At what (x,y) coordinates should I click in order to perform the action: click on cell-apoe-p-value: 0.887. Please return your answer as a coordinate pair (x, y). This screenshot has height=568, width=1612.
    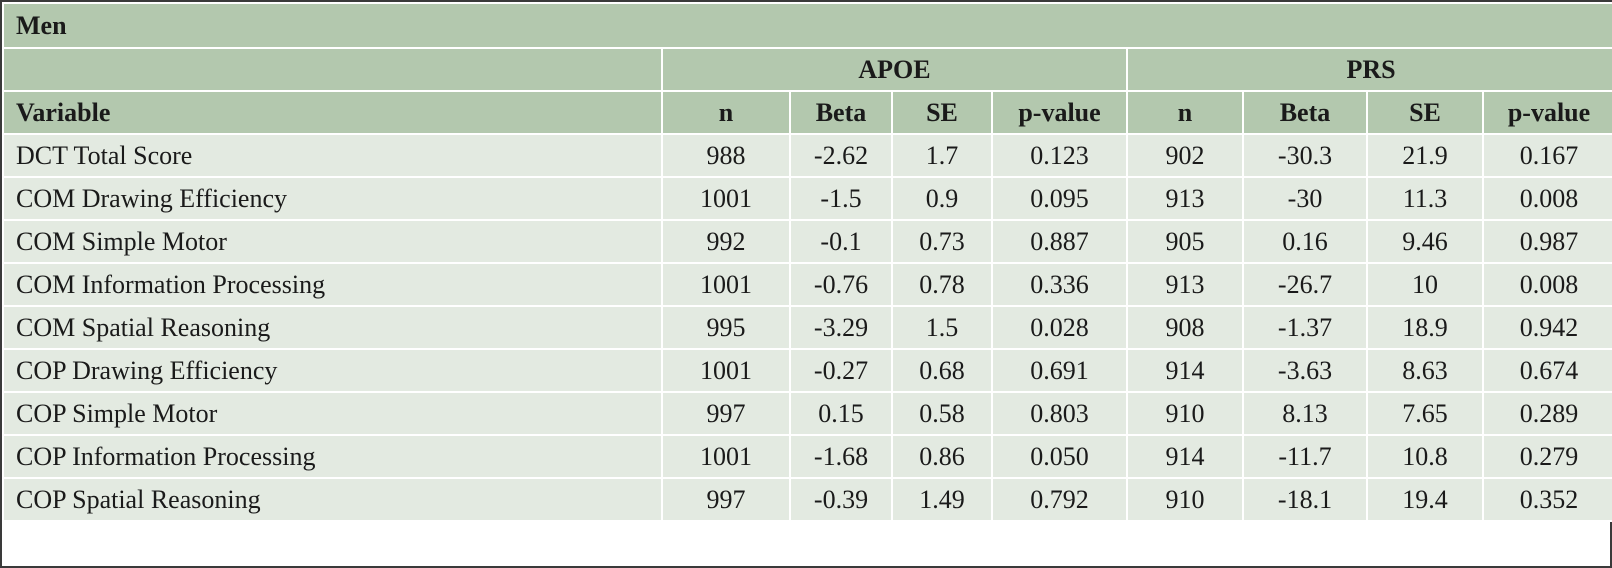
    Looking at the image, I should click on (1059, 241).